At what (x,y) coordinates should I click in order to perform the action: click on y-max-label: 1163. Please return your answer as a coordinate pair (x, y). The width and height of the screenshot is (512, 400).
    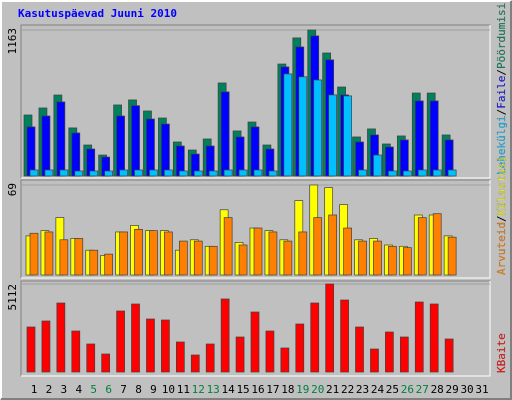
    Looking at the image, I should click on (12, 41).